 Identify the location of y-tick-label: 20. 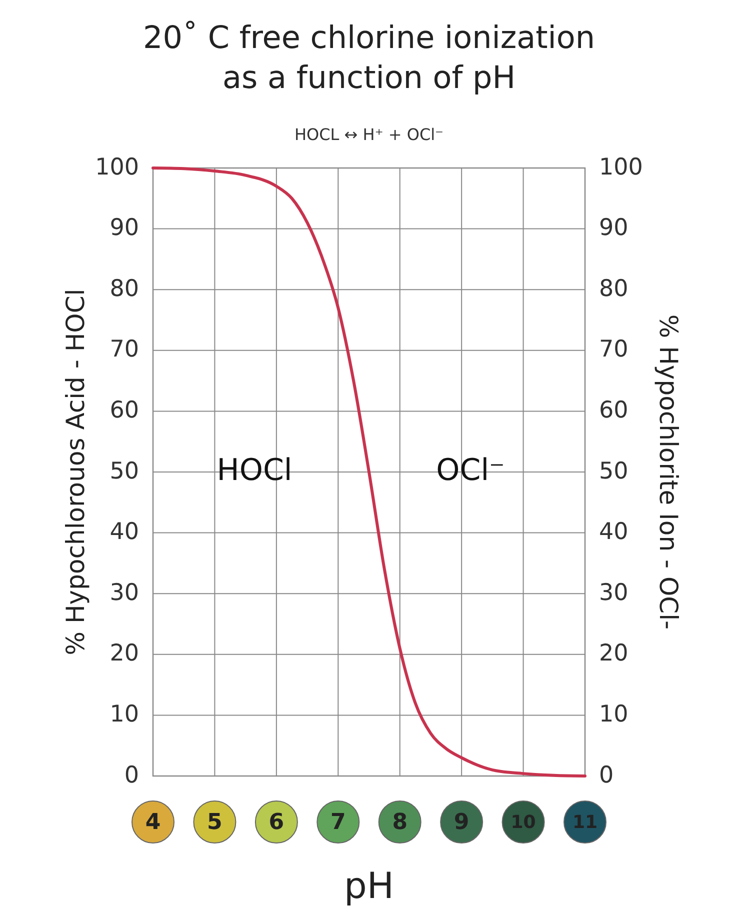
(124, 653).